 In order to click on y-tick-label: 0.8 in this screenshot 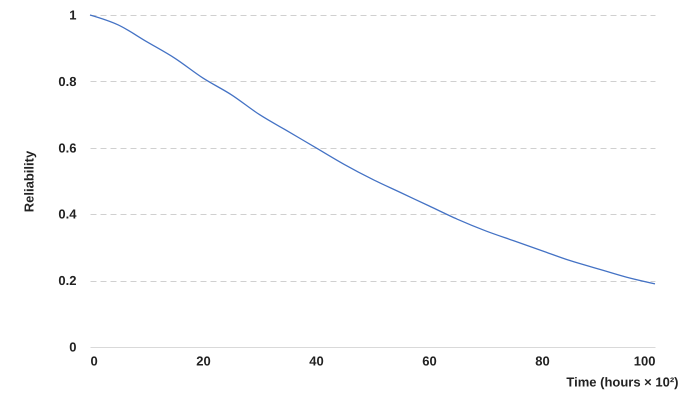, I will do `click(67, 81)`.